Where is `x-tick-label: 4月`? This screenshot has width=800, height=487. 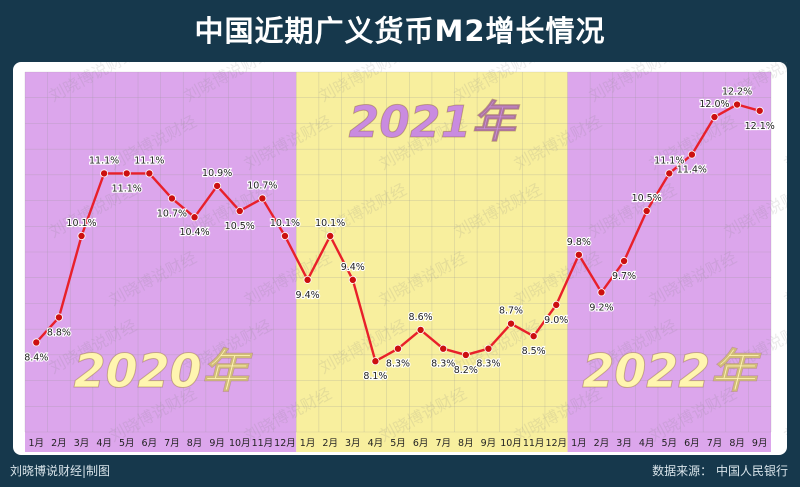
x-tick-label: 4月 is located at coordinates (104, 443).